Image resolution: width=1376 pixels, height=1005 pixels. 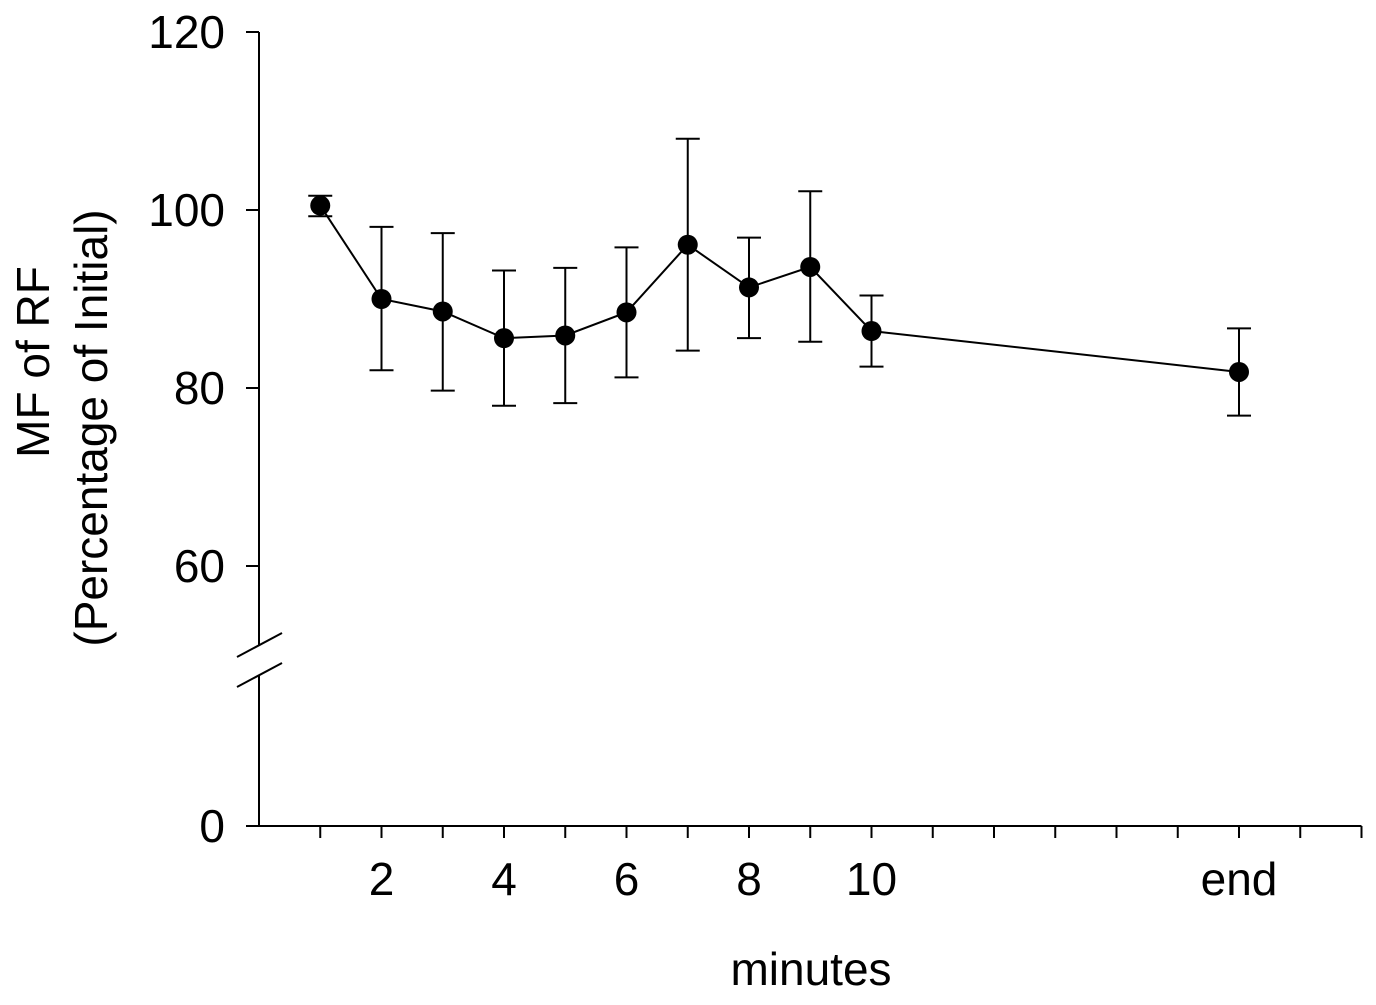 What do you see at coordinates (749, 879) in the screenshot?
I see `x-tick-label: 8` at bounding box center [749, 879].